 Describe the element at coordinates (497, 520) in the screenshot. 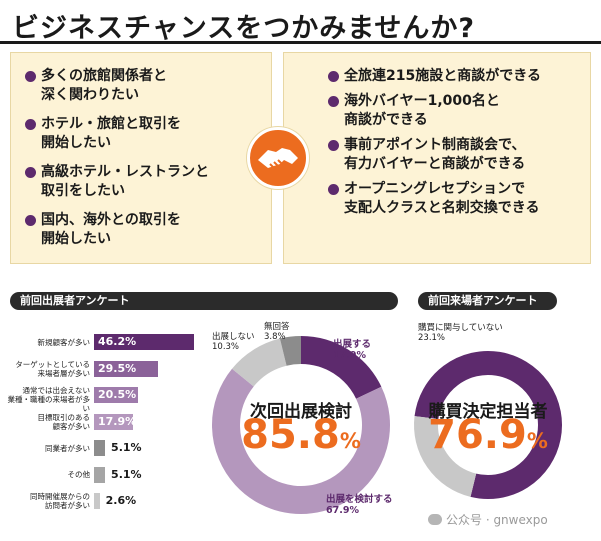

I see `watermark-text: 公众号 · gnwexpo` at that location.